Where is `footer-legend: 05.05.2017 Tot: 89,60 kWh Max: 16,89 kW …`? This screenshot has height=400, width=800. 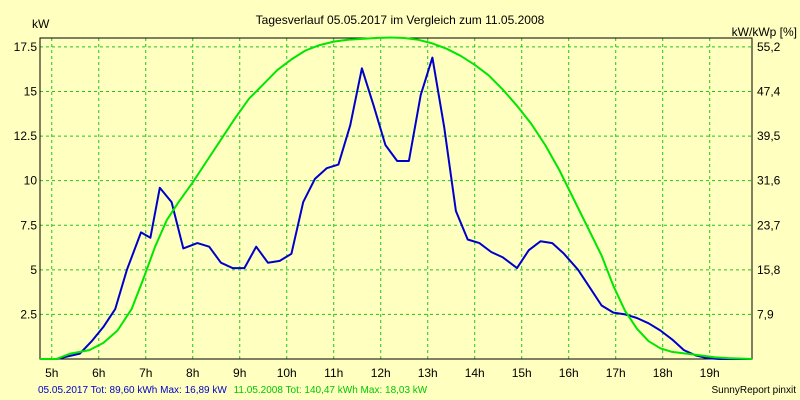 footer-legend: 05.05.2017 Tot: 89,60 kWh Max: 16,89 kW … is located at coordinates (233, 390).